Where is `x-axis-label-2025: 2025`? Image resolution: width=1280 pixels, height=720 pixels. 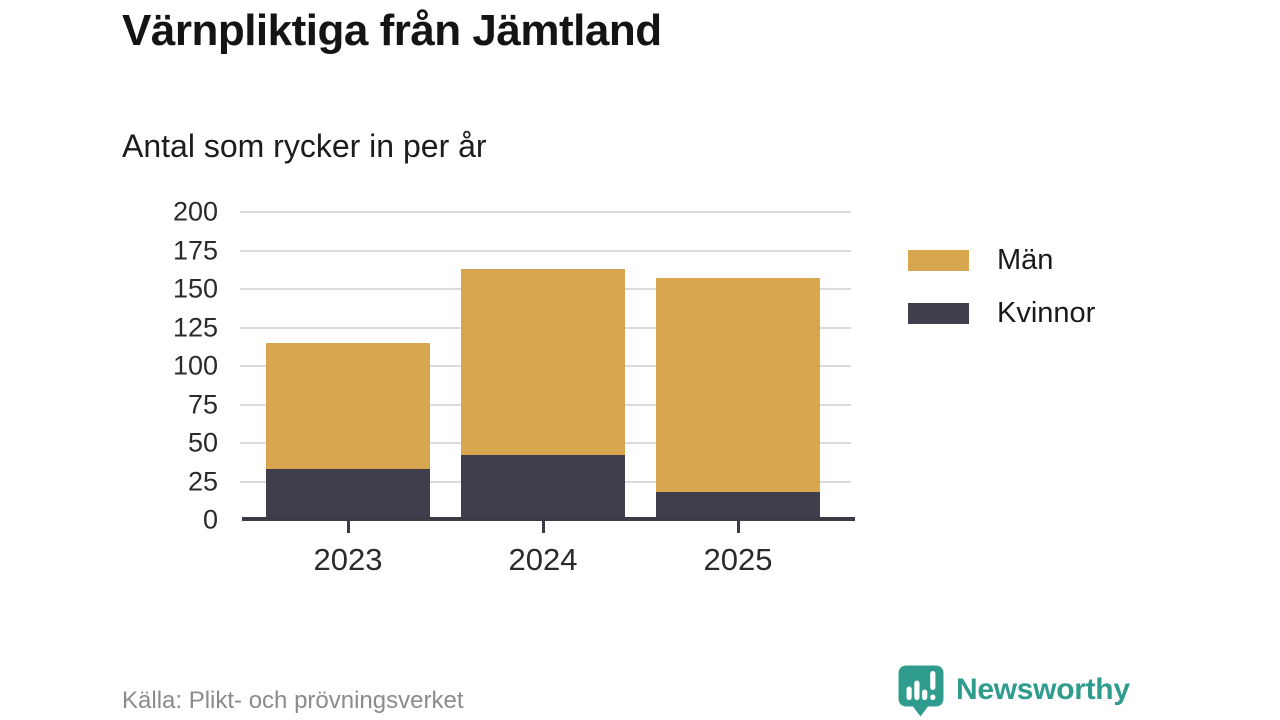 x-axis-label-2025: 2025 is located at coordinates (738, 559).